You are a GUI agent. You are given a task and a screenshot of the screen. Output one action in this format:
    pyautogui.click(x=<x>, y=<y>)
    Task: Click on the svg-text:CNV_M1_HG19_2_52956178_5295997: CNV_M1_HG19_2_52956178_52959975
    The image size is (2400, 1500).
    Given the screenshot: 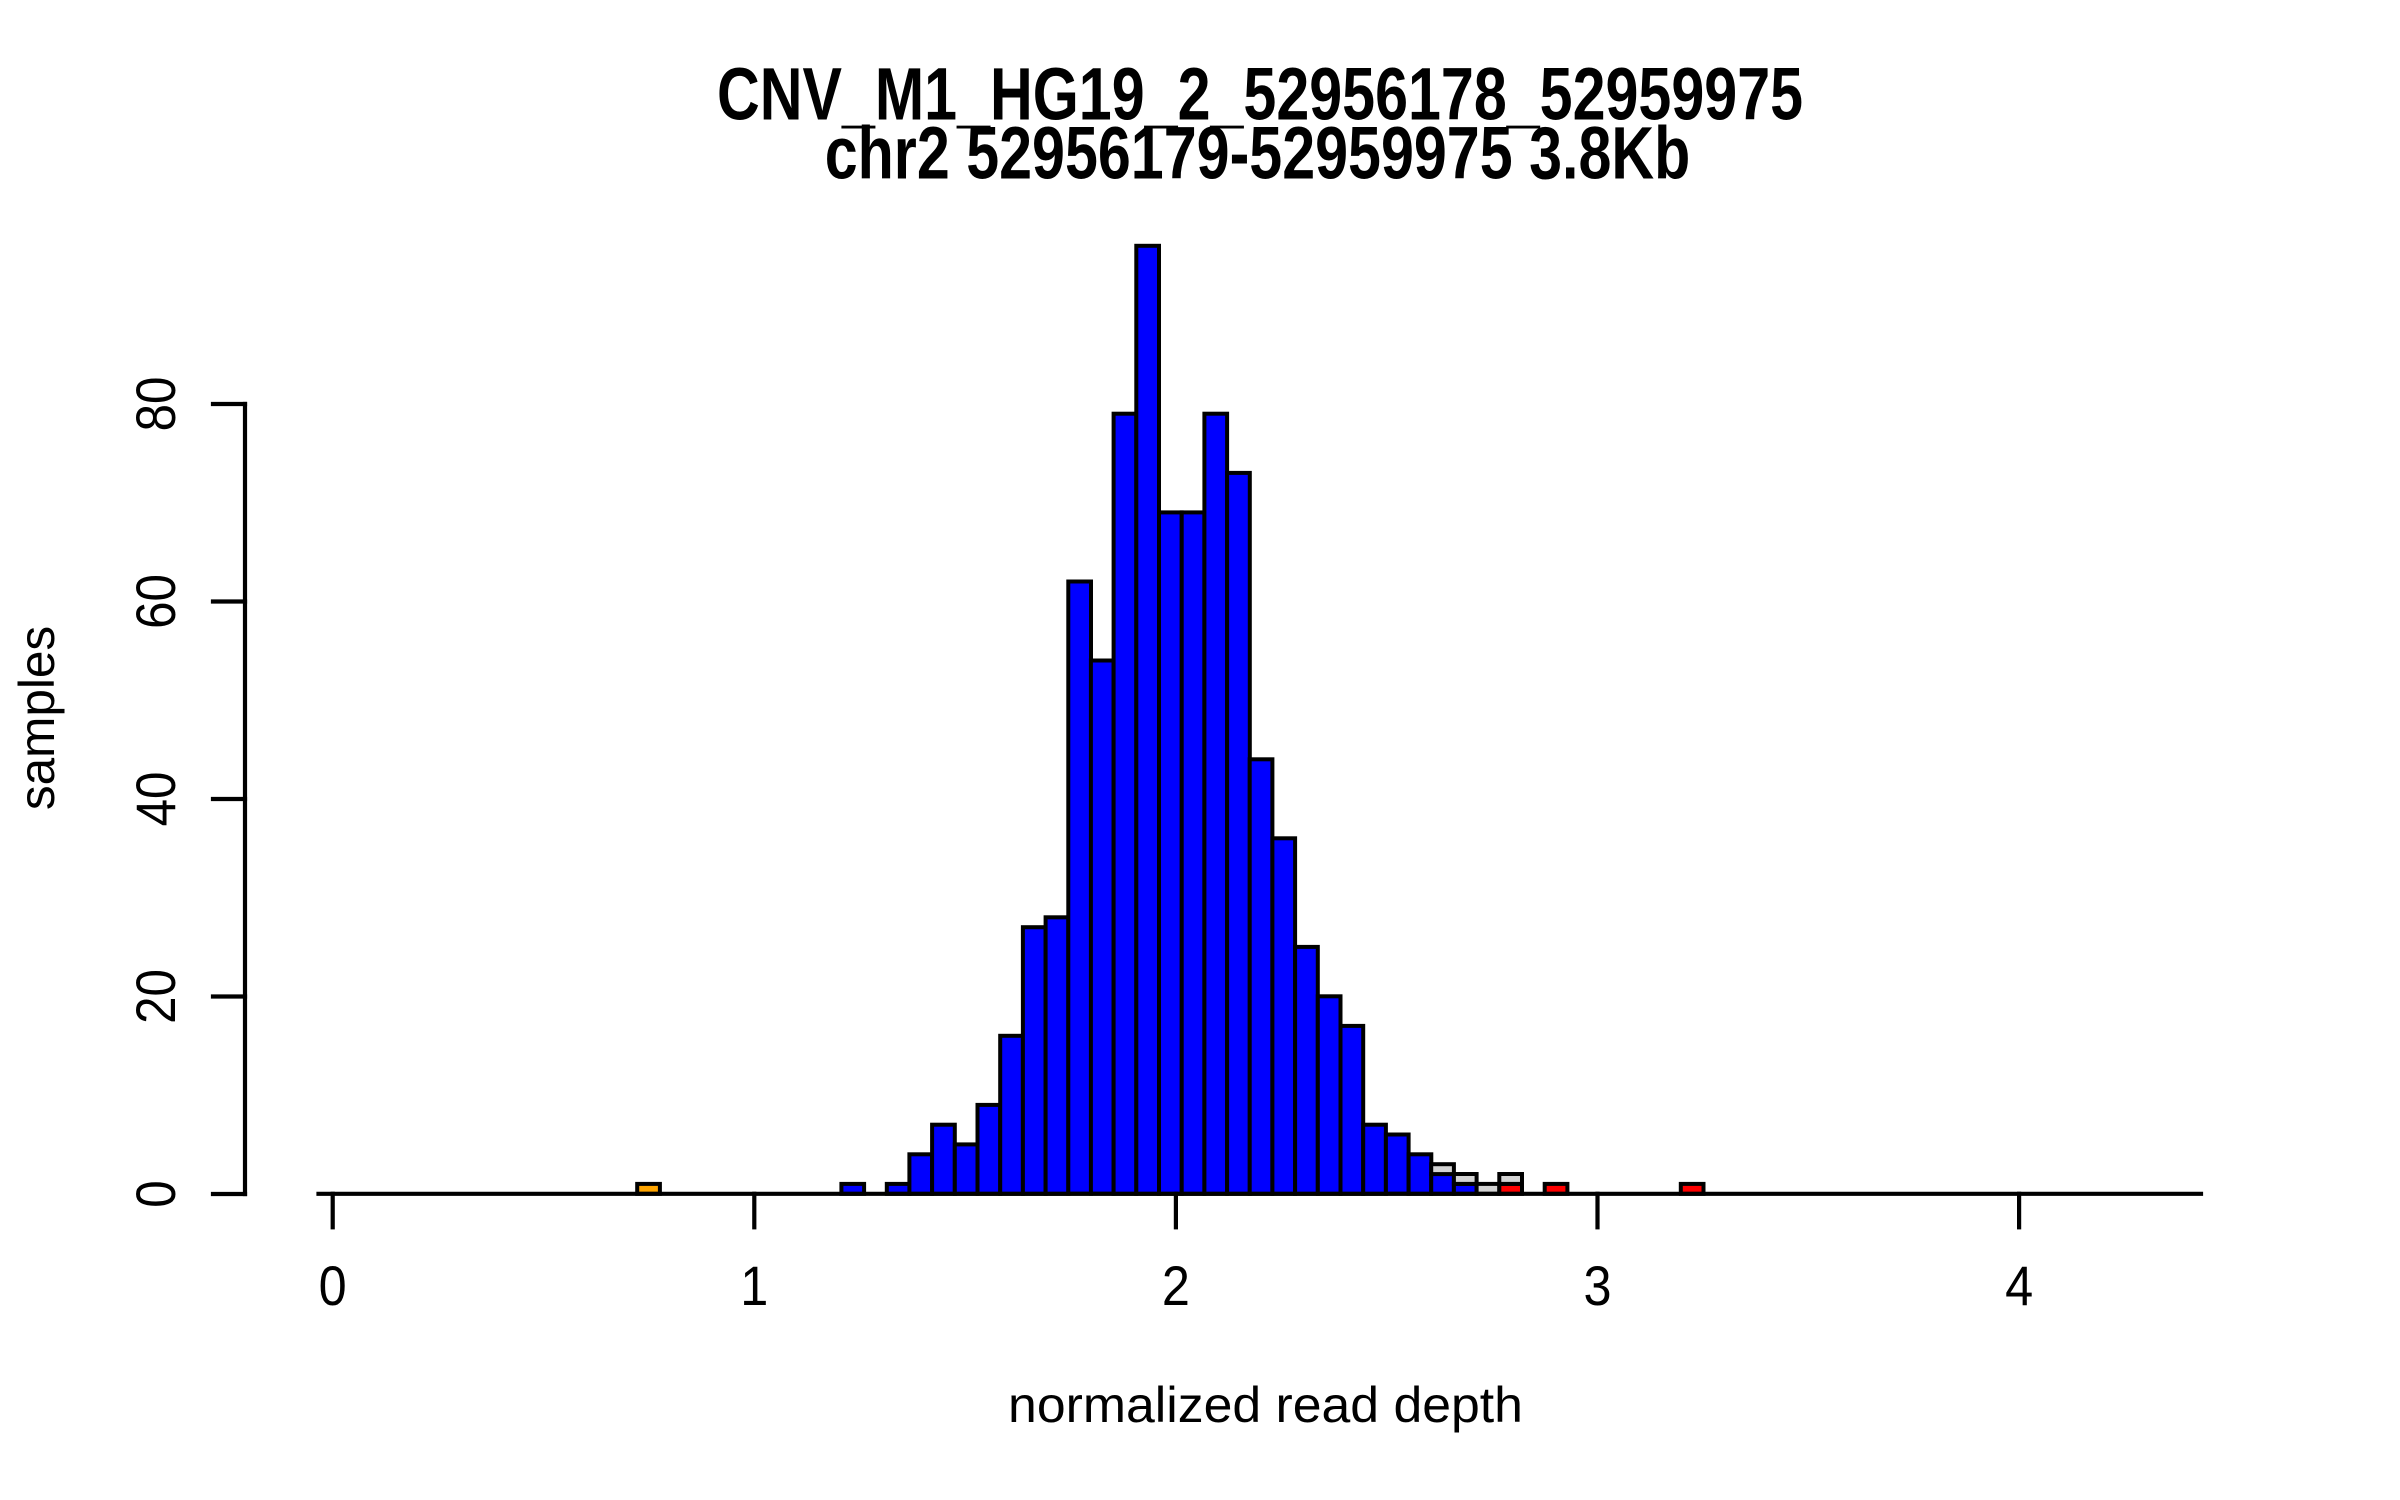 What is the action you would take?
    pyautogui.click(x=1260, y=94)
    